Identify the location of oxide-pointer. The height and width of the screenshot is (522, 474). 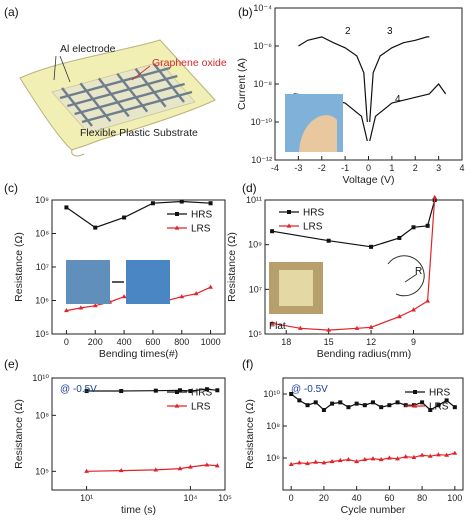
(141, 73).